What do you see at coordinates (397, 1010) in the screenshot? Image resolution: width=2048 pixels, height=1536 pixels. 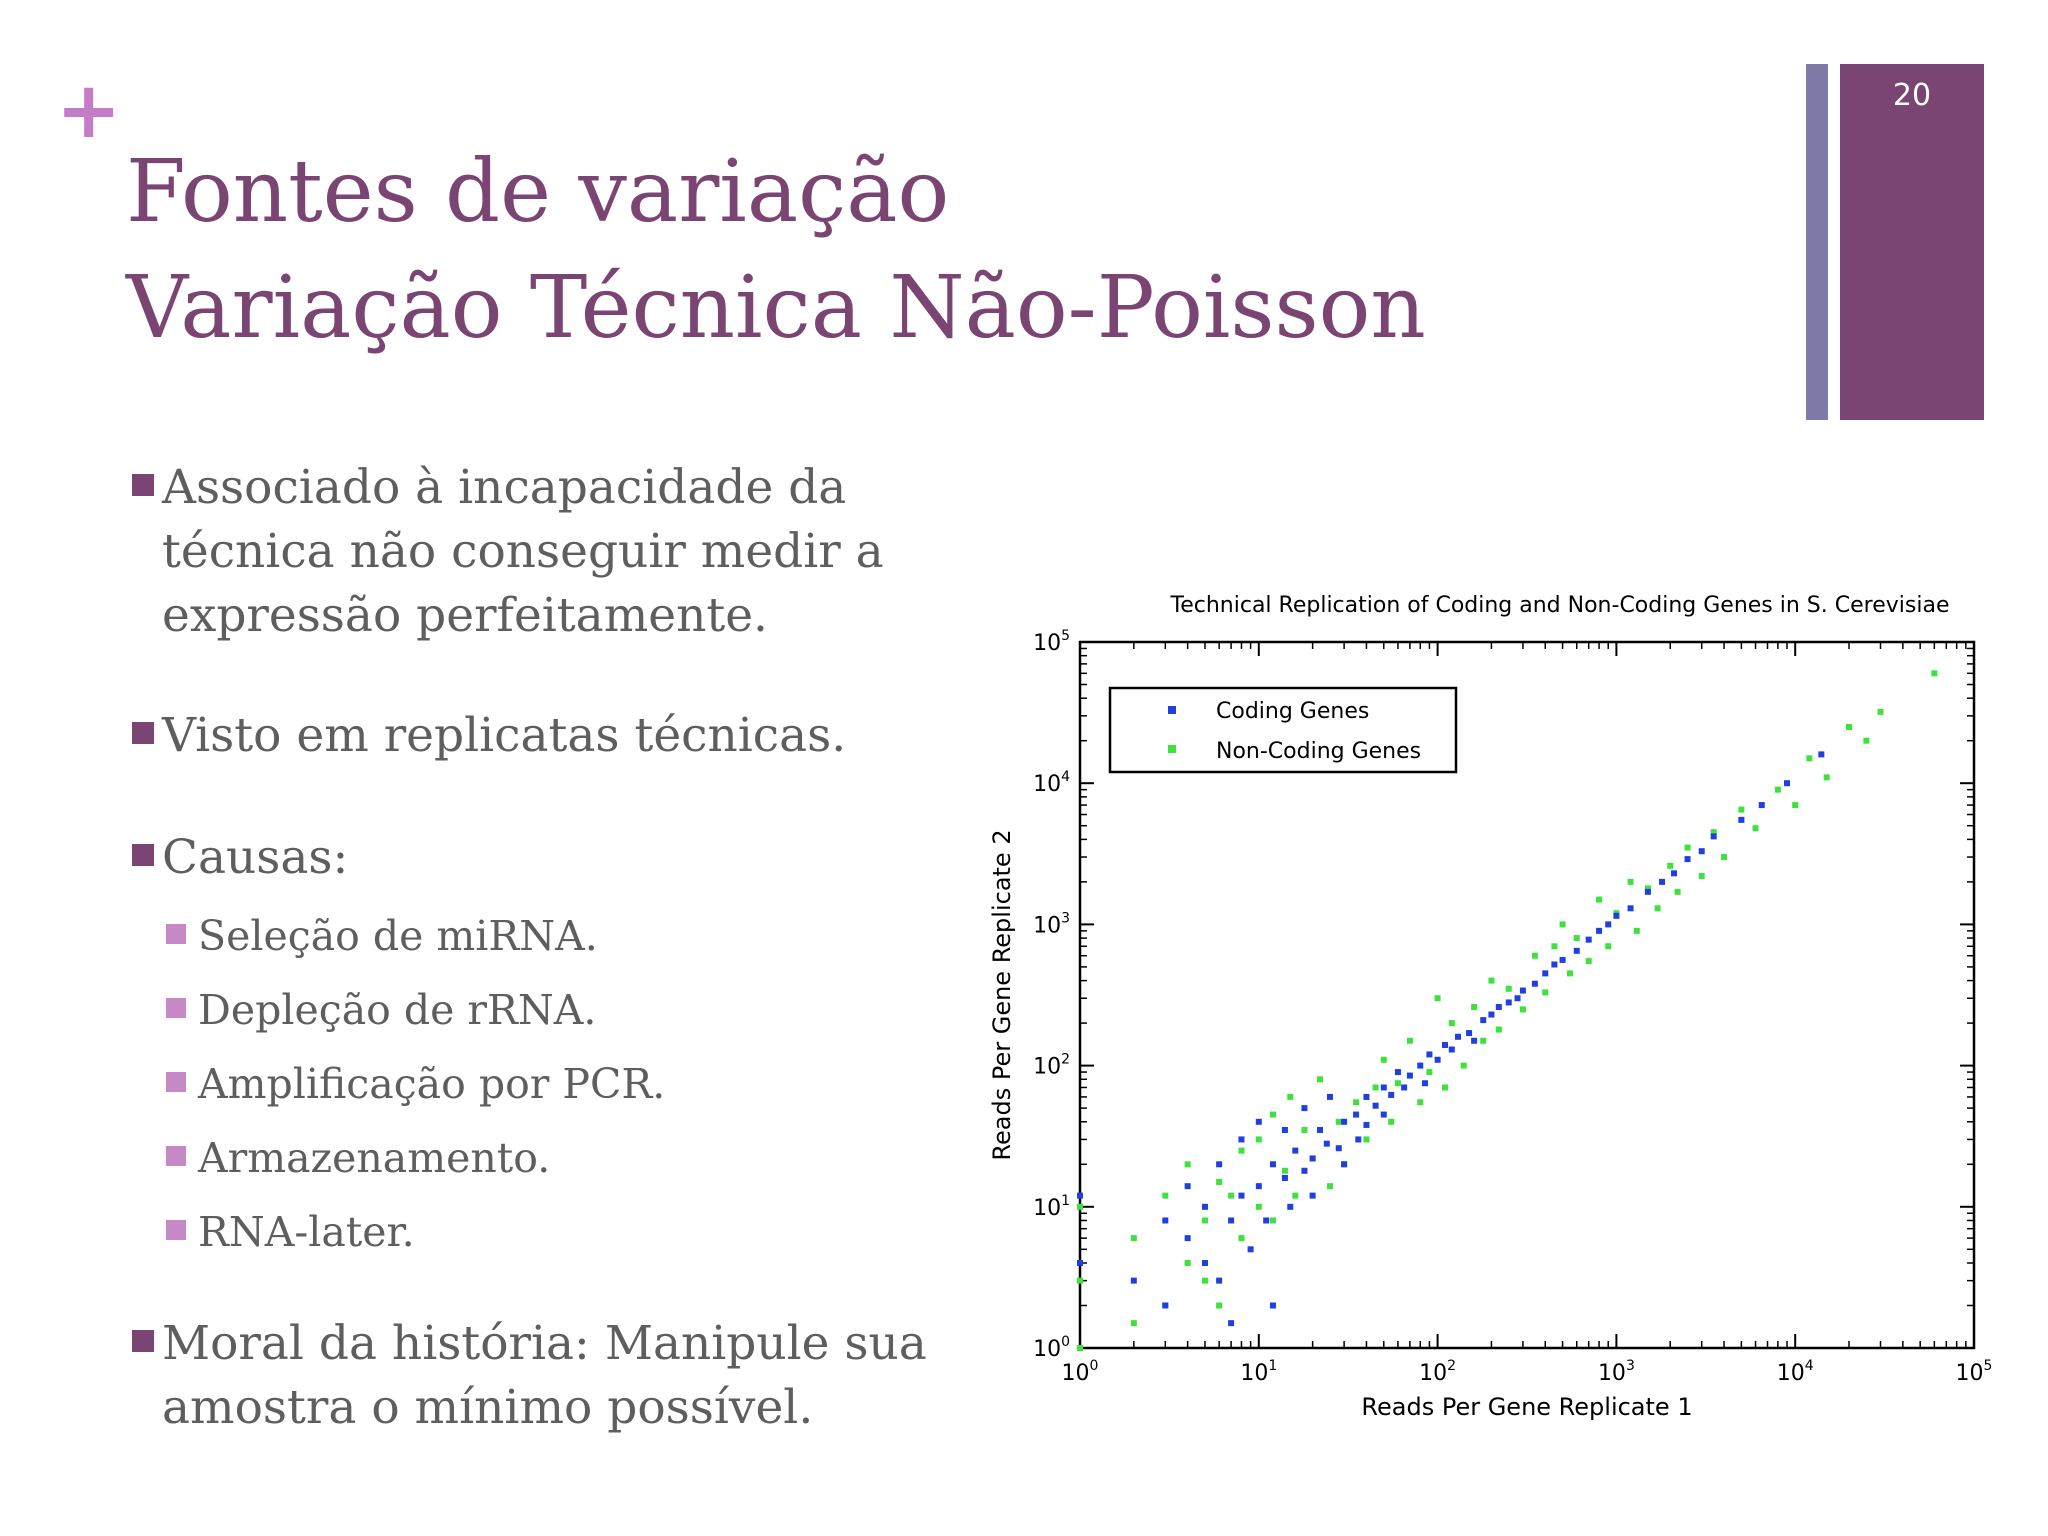 I see `sub-bullet-text: Depleção de rRNA.` at bounding box center [397, 1010].